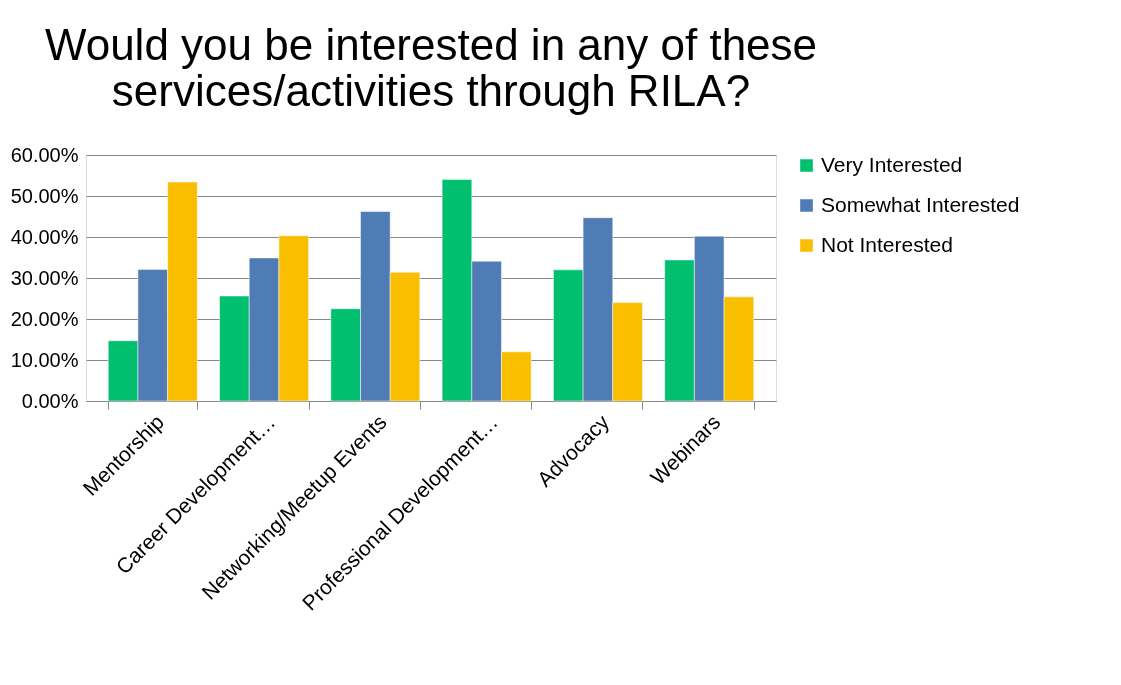 The image size is (1121, 685). Describe the element at coordinates (50, 400) in the screenshot. I see `y-tick-label: 0.00%` at that location.